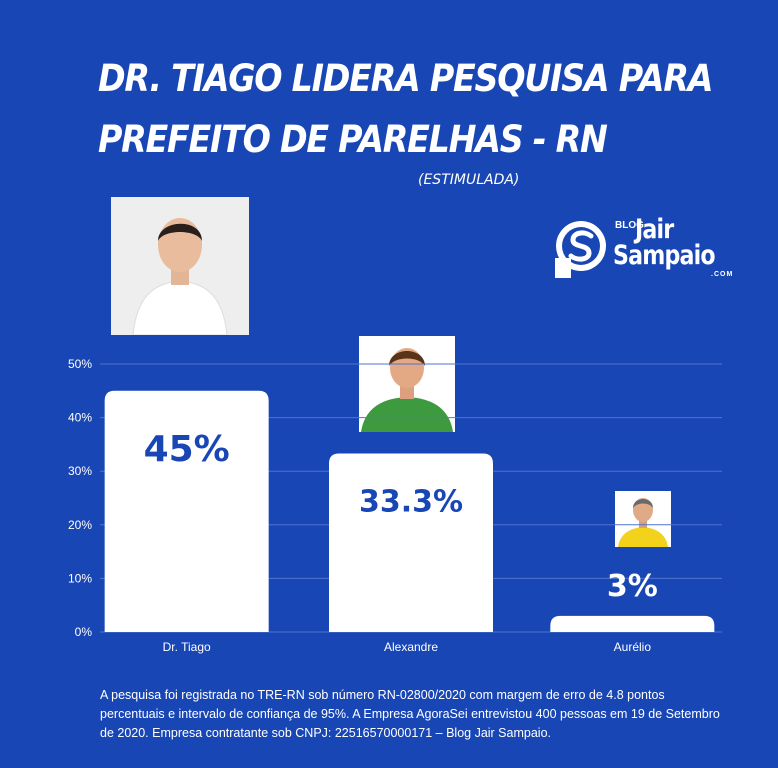 The width and height of the screenshot is (778, 768). I want to click on blog-logo: BLOG Jair Sampaio .COM, so click(646, 247).